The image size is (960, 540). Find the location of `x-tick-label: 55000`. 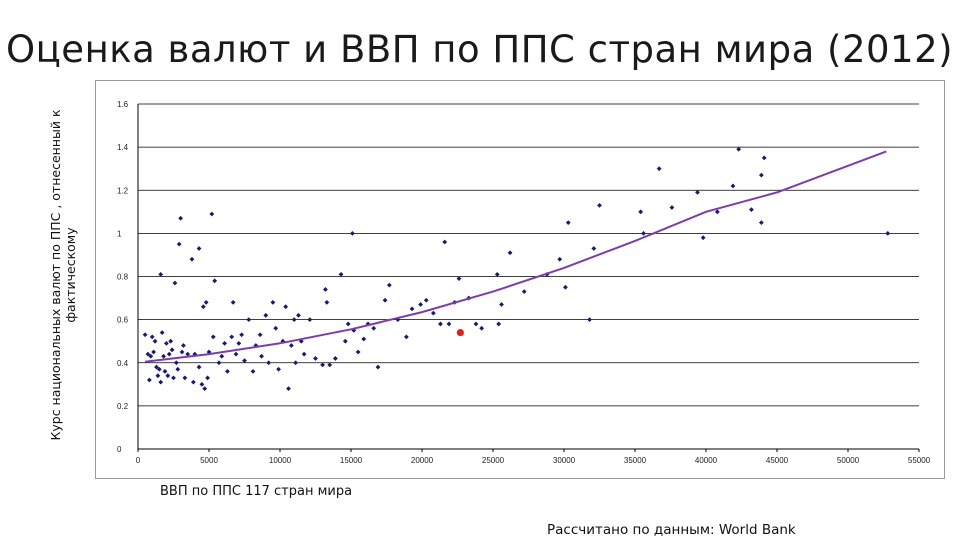

x-tick-label: 55000 is located at coordinates (919, 460).